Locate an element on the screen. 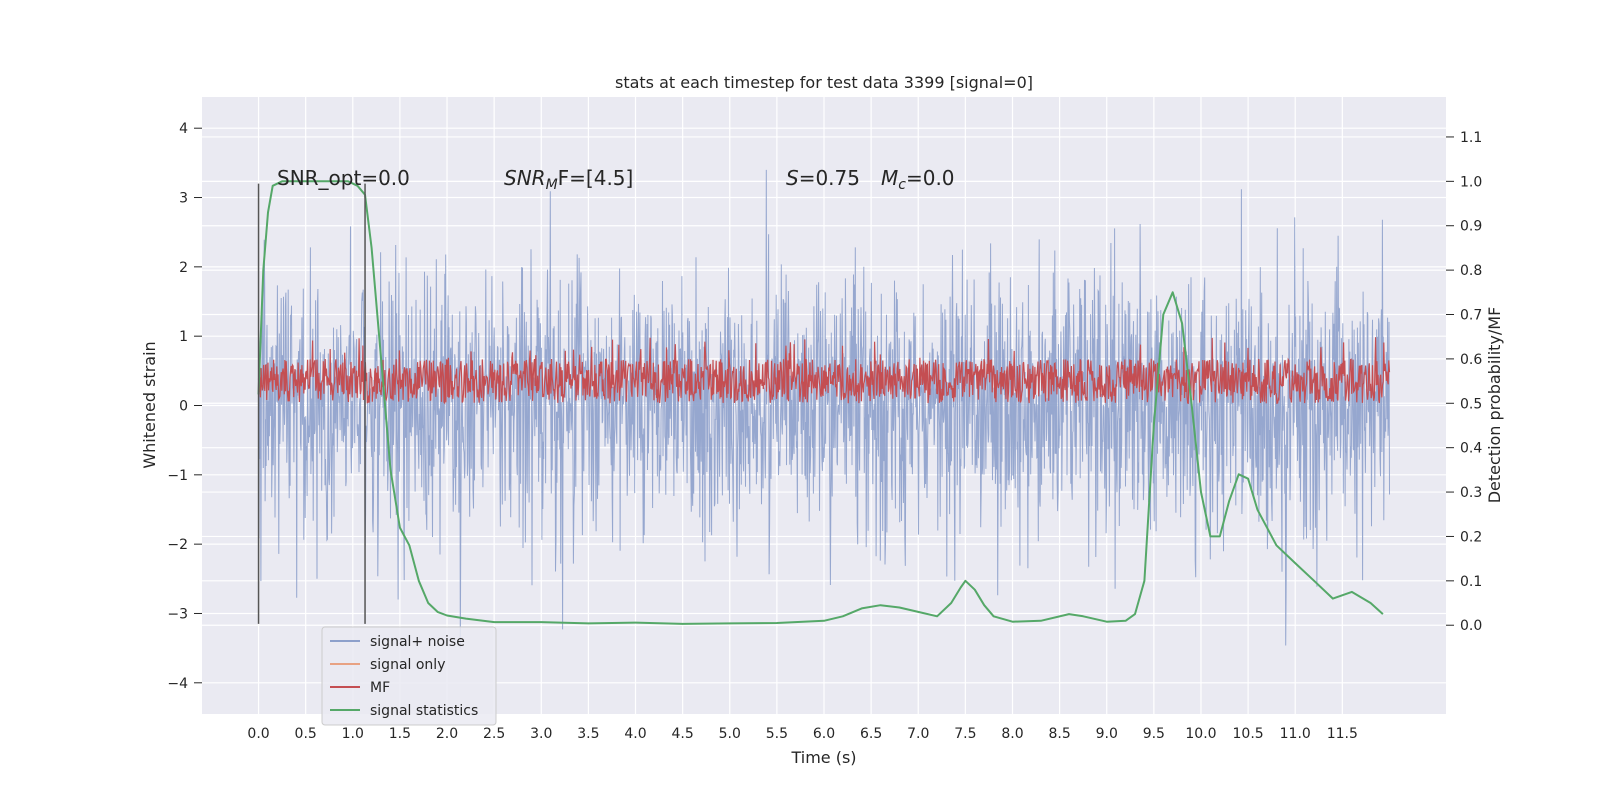  y-right-tick-label-8: 0.8 is located at coordinates (1471, 271).